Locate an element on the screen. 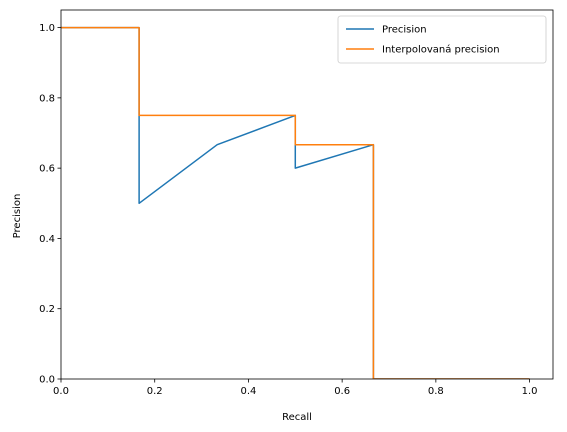 The height and width of the screenshot is (432, 567). y-tick-label: 0.2 is located at coordinates (47, 309).